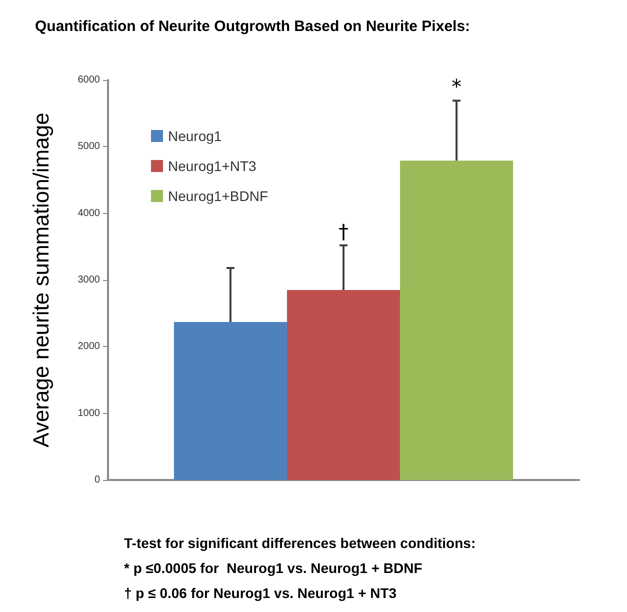 Image resolution: width=627 pixels, height=612 pixels. Describe the element at coordinates (273, 568) in the screenshot. I see `text: * p ≤0.0005 for Neurog1 vs. Neurog1 + BDNF` at that location.